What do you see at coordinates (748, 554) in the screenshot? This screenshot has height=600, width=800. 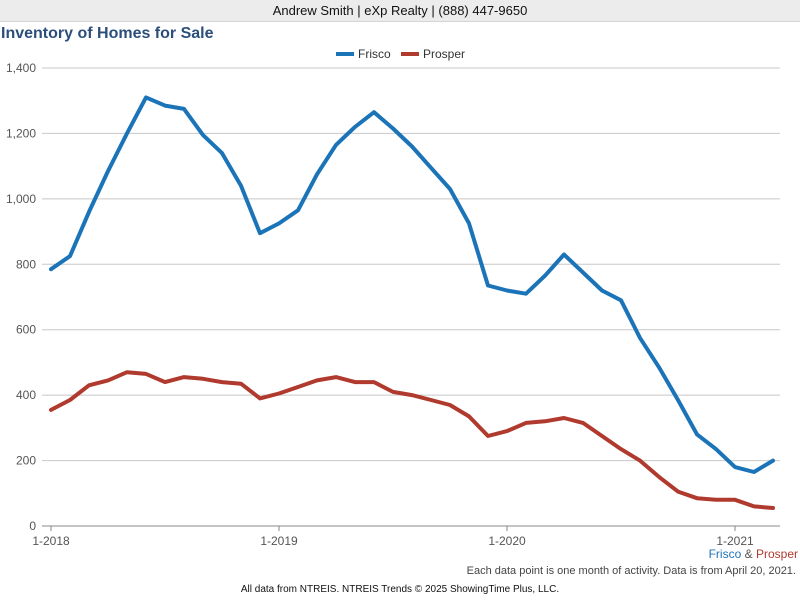 I see `subtitle-ampersand: &` at bounding box center [748, 554].